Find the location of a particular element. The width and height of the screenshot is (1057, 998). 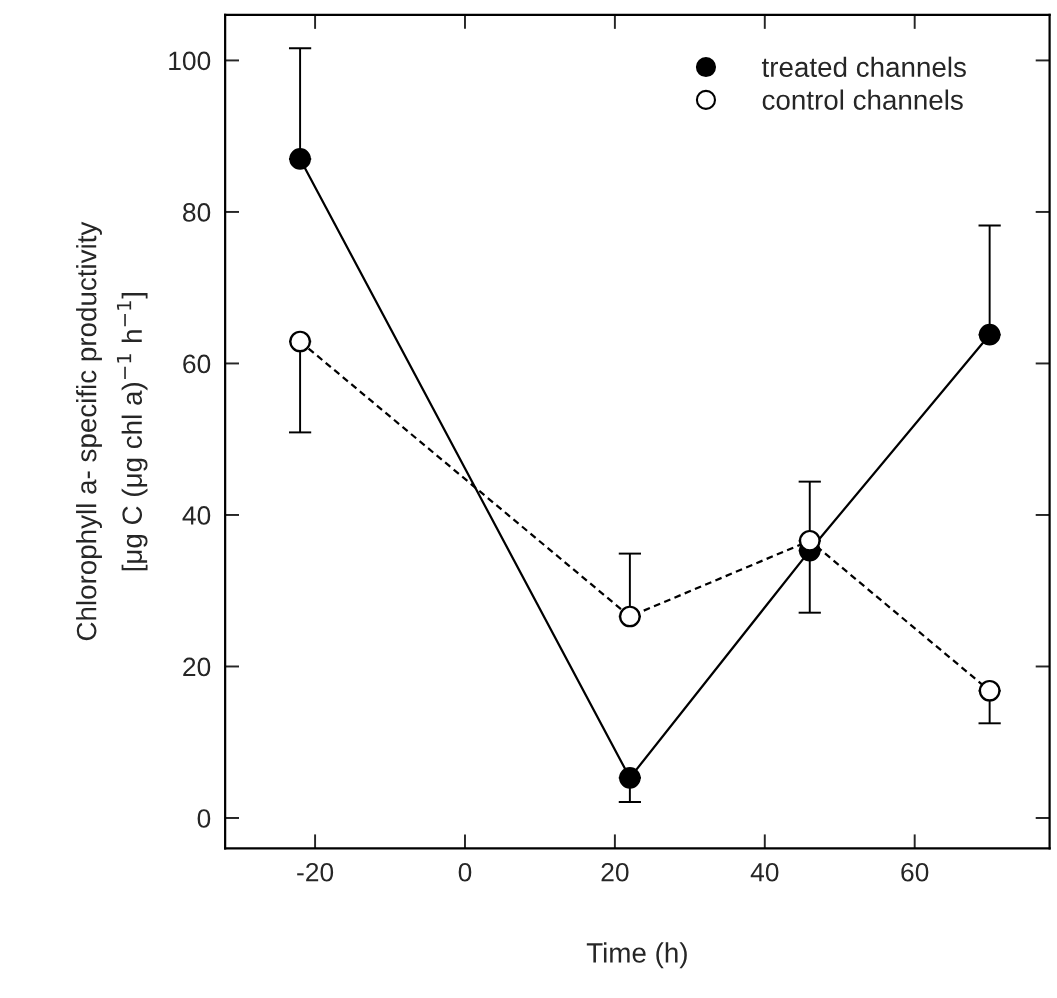

x-tick-label: 20 is located at coordinates (615, 872).